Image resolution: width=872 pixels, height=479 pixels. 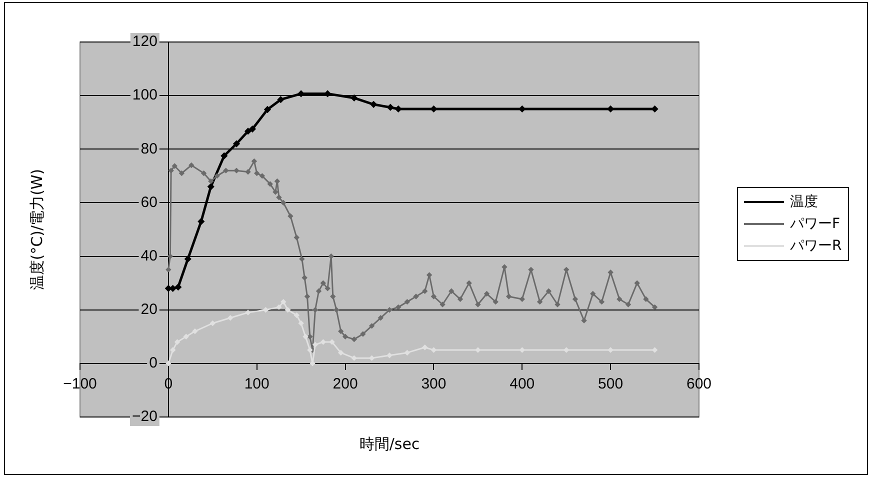 What do you see at coordinates (522, 384) in the screenshot?
I see `x-tick-label: 400` at bounding box center [522, 384].